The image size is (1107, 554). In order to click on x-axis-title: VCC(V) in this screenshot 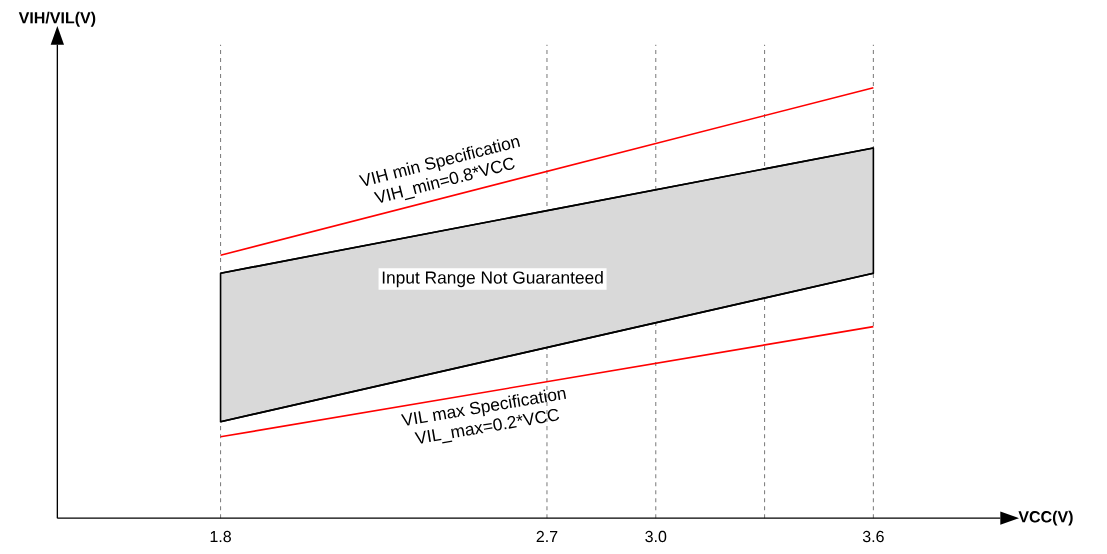, I will do `click(1045, 518)`.